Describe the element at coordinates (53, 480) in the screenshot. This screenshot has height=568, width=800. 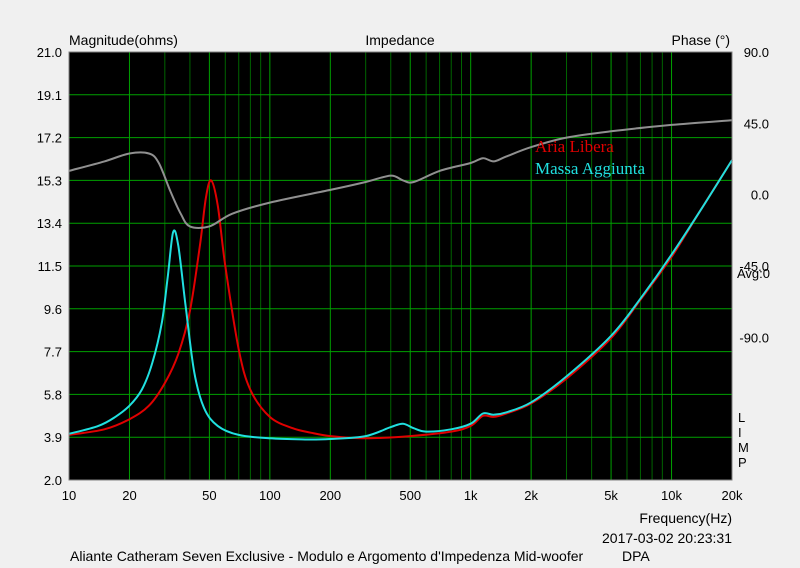
I see `magnitude-tick-label: 2.0` at that location.